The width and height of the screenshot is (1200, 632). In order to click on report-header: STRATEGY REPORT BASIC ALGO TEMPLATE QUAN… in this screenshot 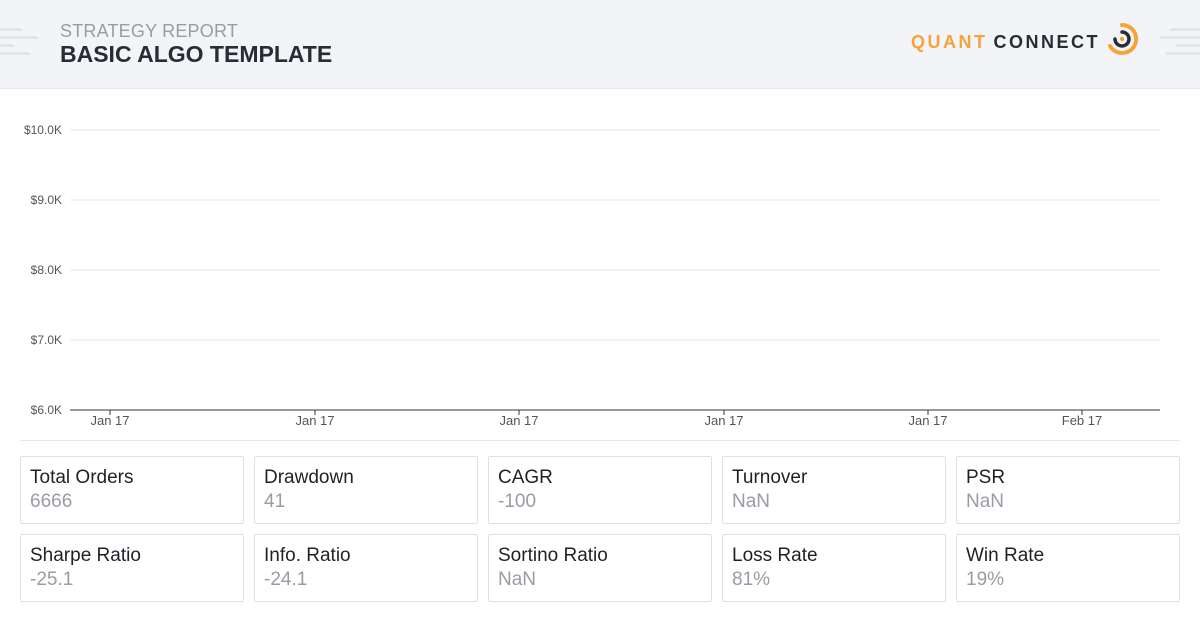, I will do `click(600, 44)`.